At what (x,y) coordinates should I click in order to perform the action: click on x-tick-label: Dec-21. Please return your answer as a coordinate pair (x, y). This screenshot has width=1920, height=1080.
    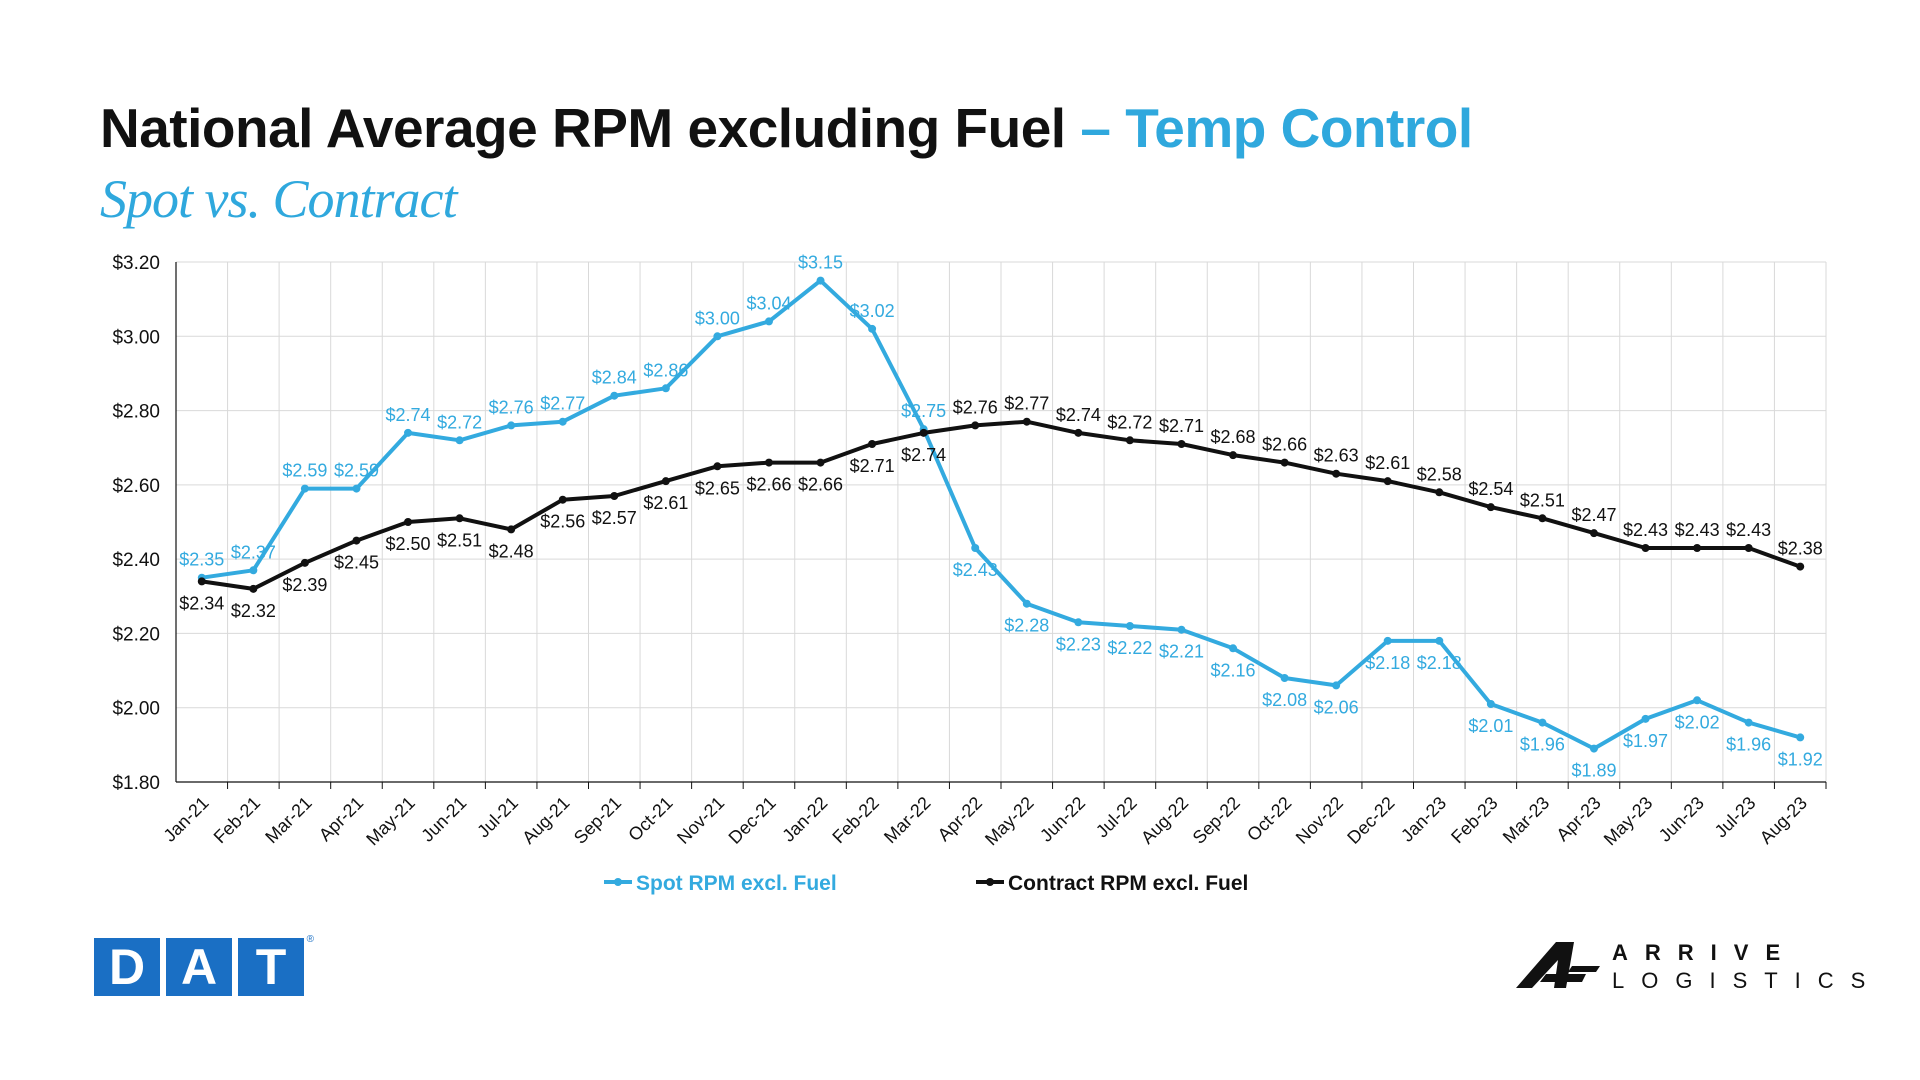
    Looking at the image, I should click on (752, 820).